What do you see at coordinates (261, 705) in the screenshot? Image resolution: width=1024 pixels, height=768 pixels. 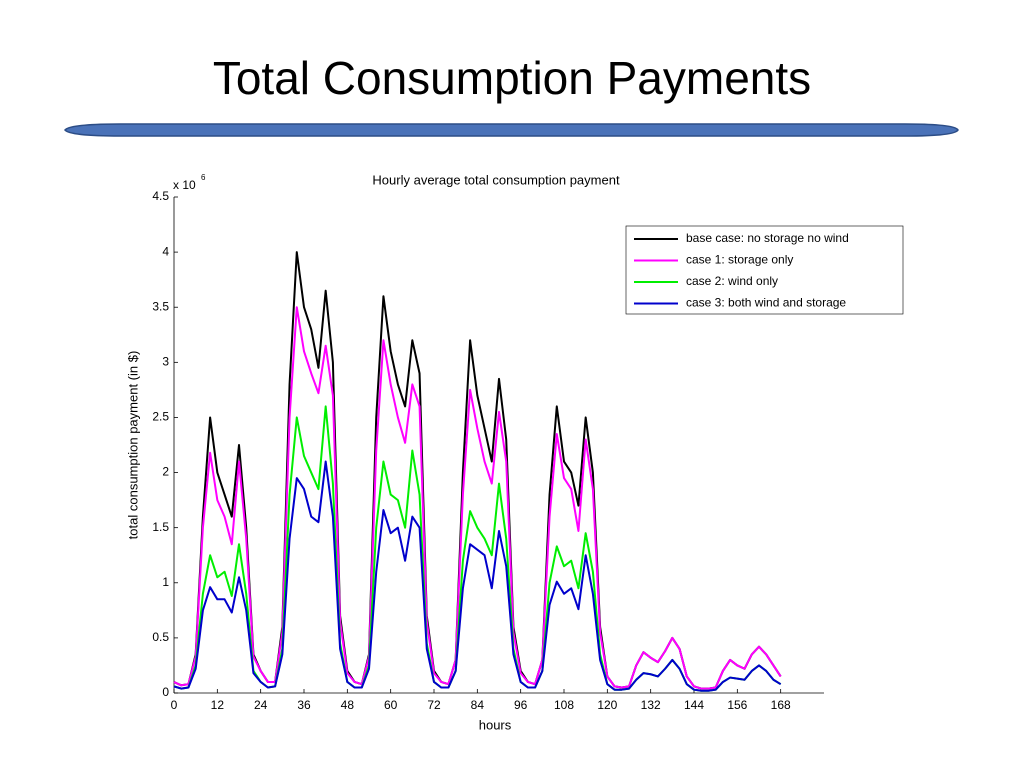 I see `x-tick-label: 24` at bounding box center [261, 705].